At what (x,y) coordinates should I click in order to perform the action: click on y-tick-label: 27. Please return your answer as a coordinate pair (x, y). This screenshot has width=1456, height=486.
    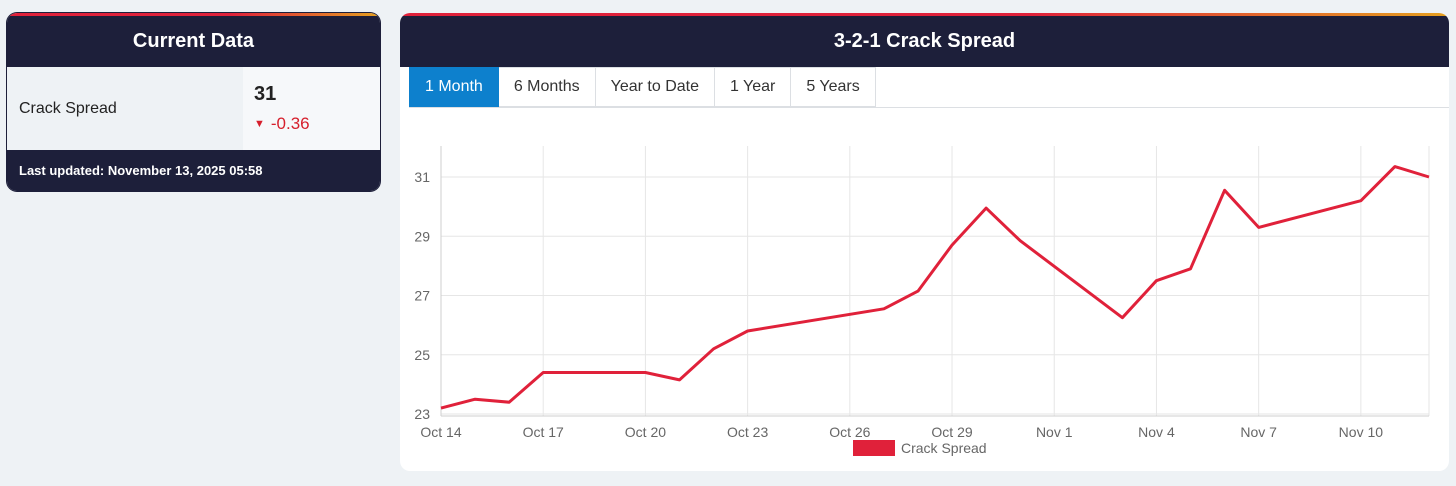
    Looking at the image, I should click on (422, 296).